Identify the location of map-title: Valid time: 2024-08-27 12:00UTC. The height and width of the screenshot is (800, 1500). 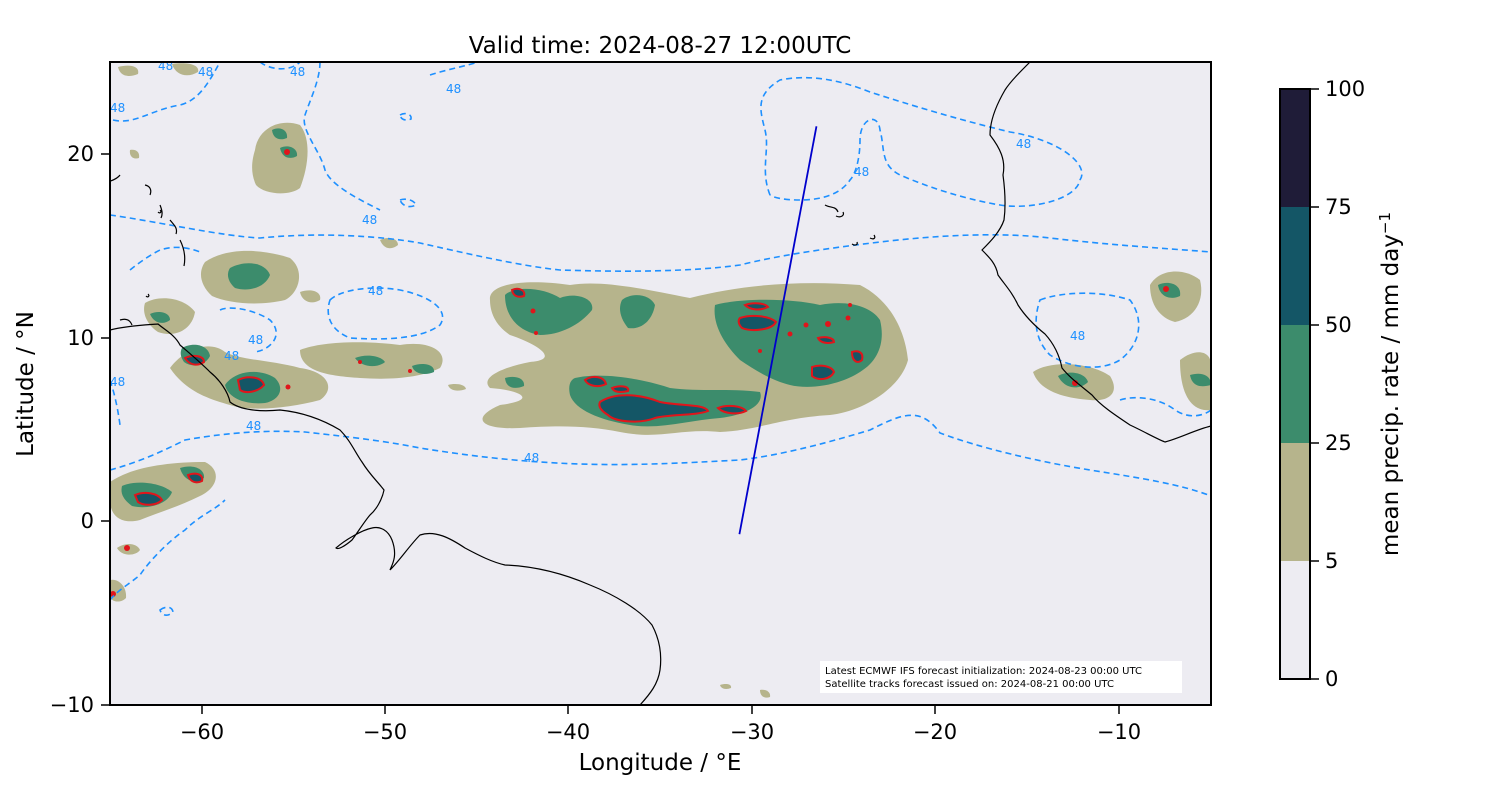
(660, 46).